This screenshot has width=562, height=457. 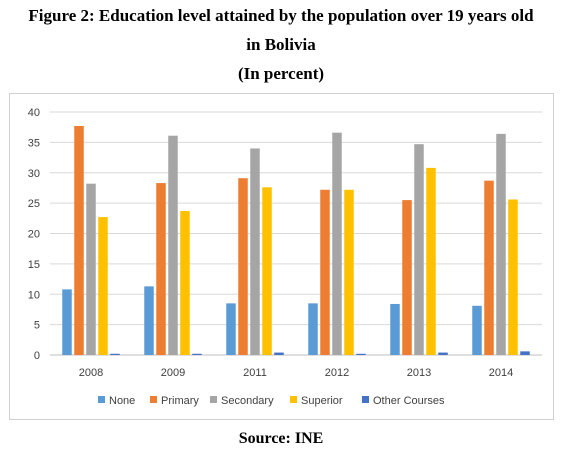 I want to click on y-tick-label: 35, so click(x=34, y=143).